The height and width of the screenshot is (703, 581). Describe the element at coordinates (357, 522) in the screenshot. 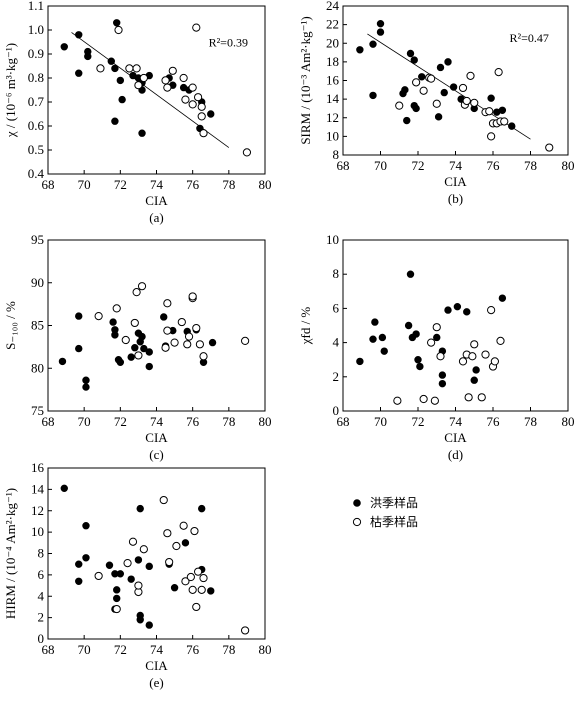

I see `legend-marker-dry` at that location.